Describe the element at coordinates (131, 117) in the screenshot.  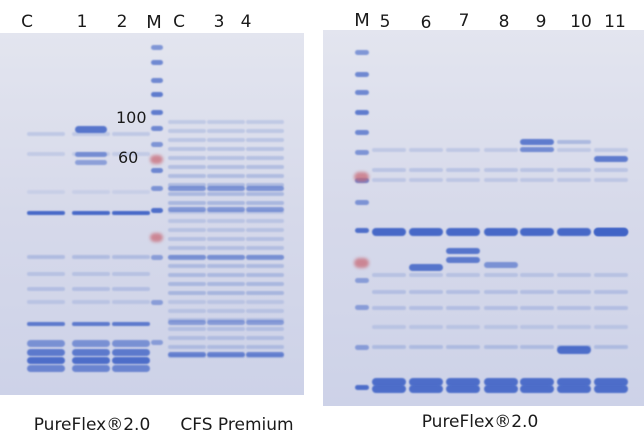
I see `marker-label-100: 100` at that location.